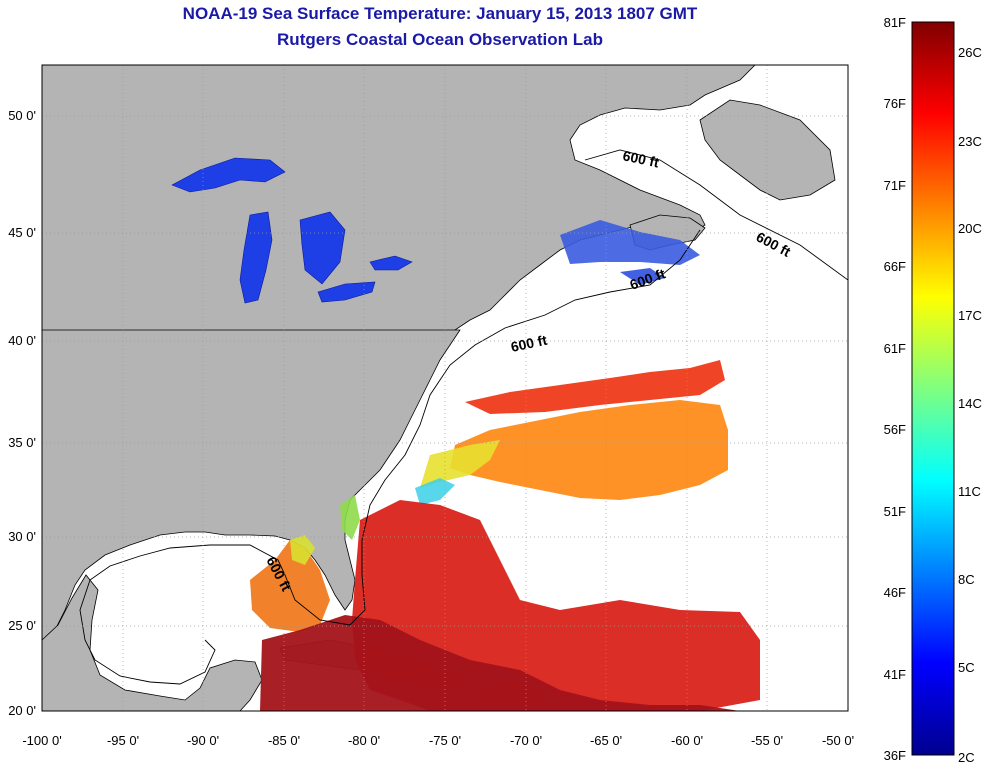  I want to click on colorbar-c-label: 17C, so click(970, 315).